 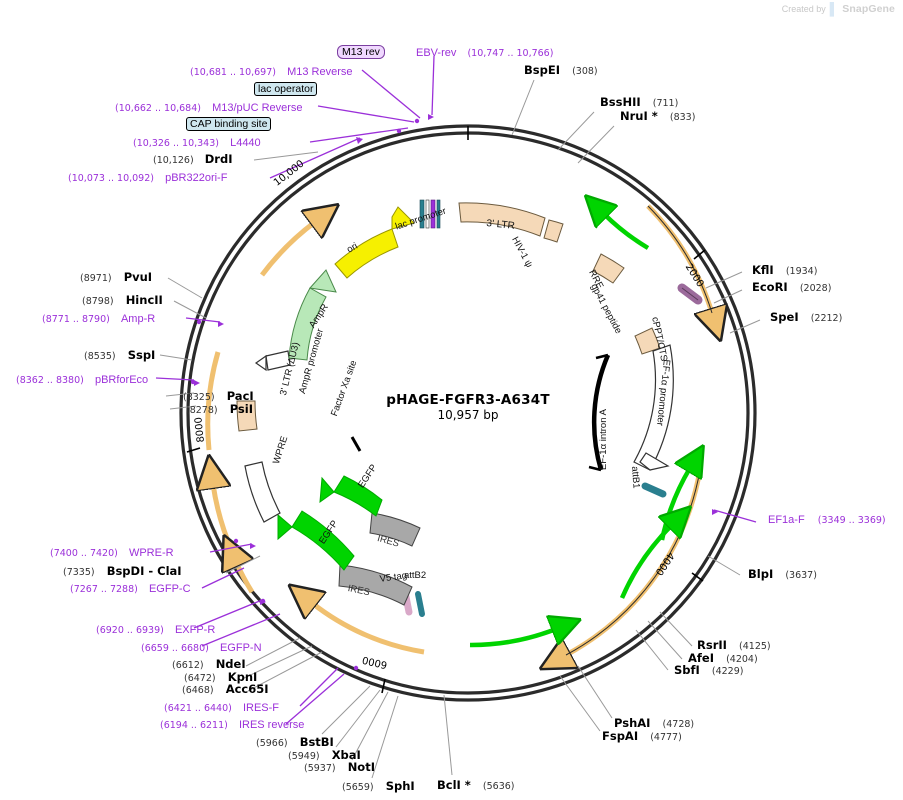 I want to click on feature-label-attb1: attB1, so click(x=635, y=477).